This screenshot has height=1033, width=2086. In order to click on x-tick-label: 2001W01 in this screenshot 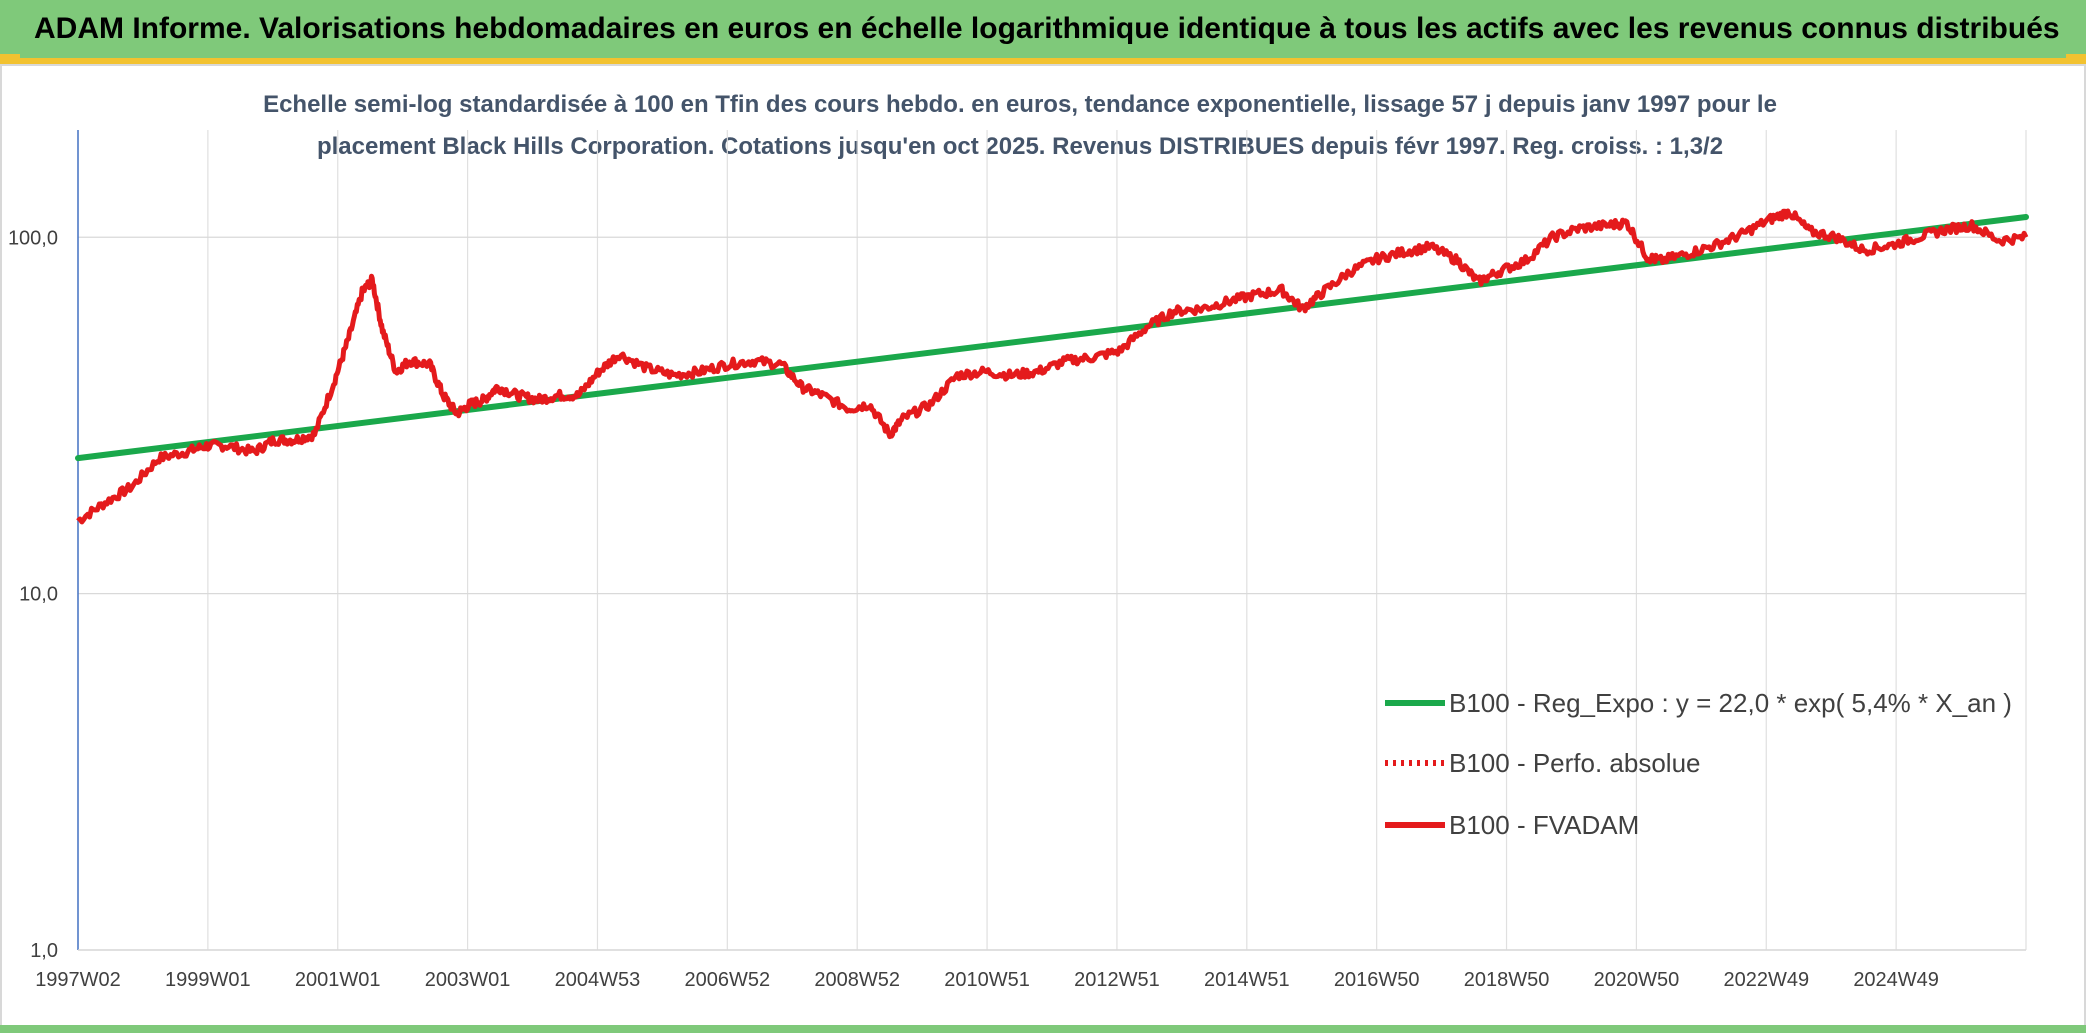, I will do `click(338, 980)`.